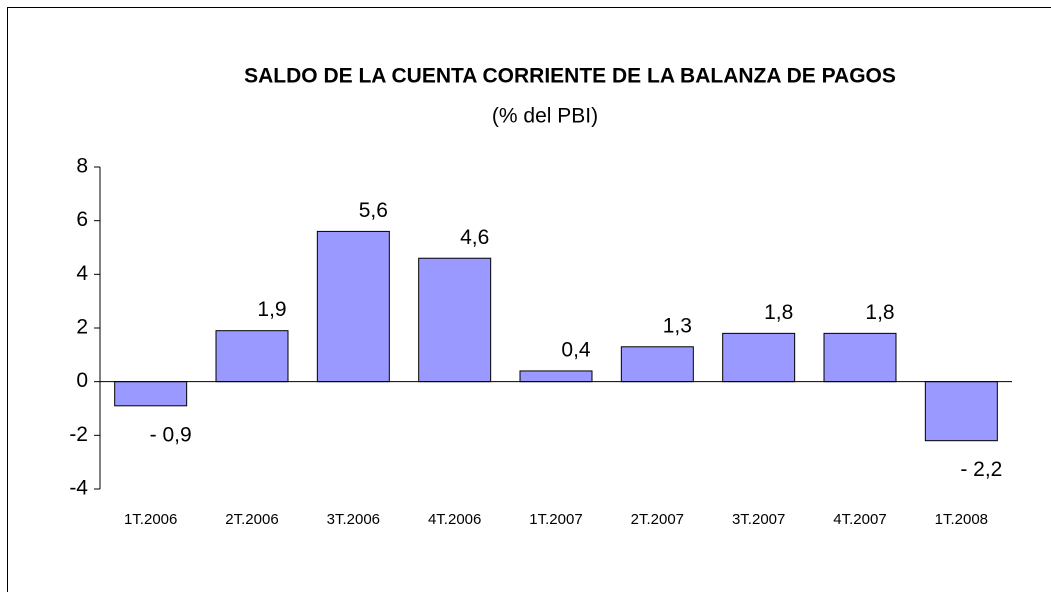 Image resolution: width=1051 pixels, height=592 pixels. What do you see at coordinates (251, 519) in the screenshot?
I see `x-tick-label: 2T.2006` at bounding box center [251, 519].